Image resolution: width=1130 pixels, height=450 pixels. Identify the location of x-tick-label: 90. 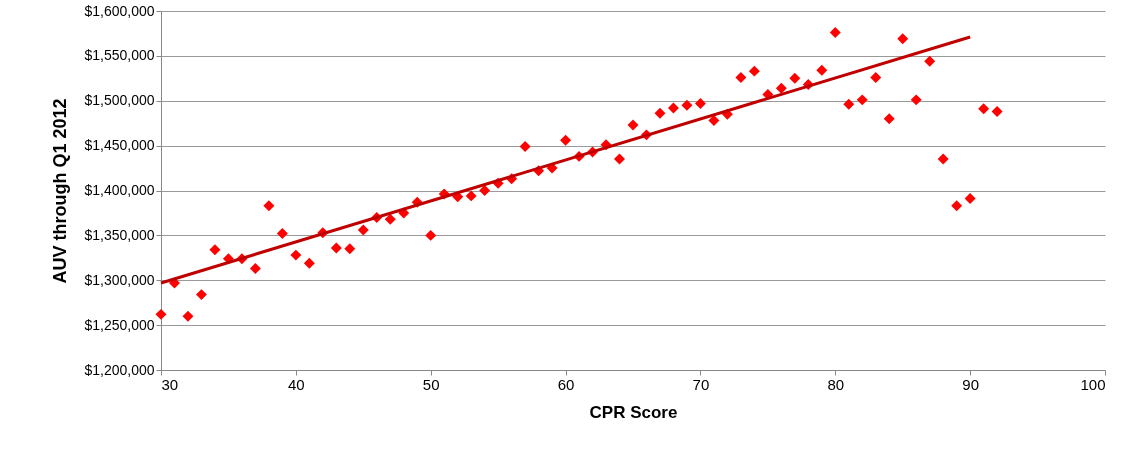
(970, 384).